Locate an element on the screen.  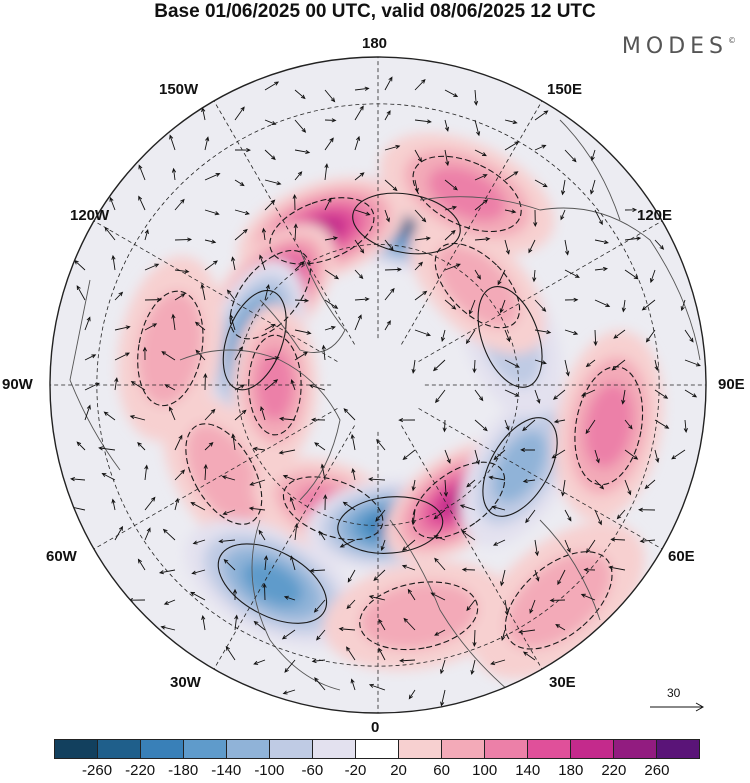
colorbar-tick-label: 220 is located at coordinates (614, 770).